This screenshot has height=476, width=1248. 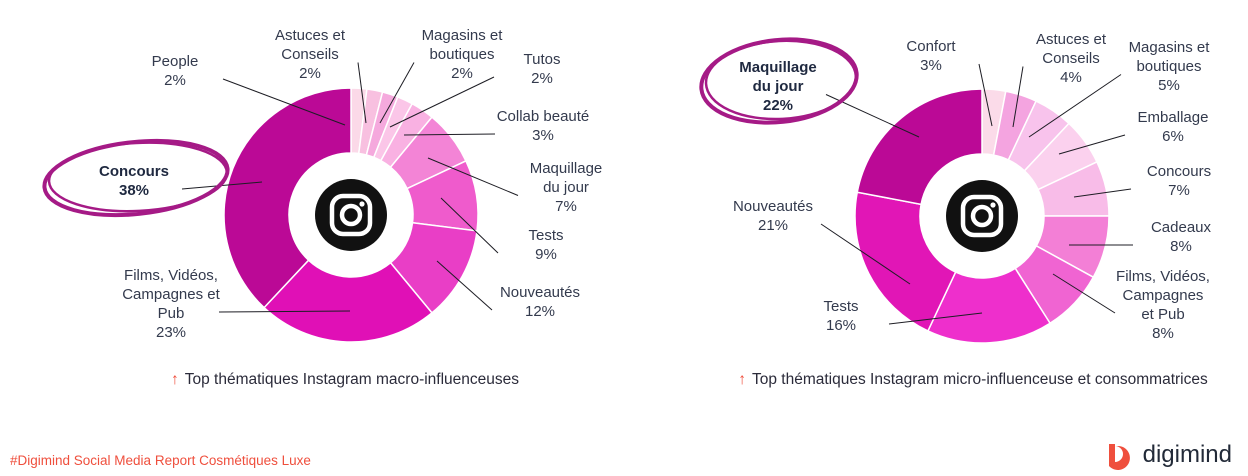 What do you see at coordinates (566, 187) in the screenshot?
I see `slice-label: Maquillage du jour 7%` at bounding box center [566, 187].